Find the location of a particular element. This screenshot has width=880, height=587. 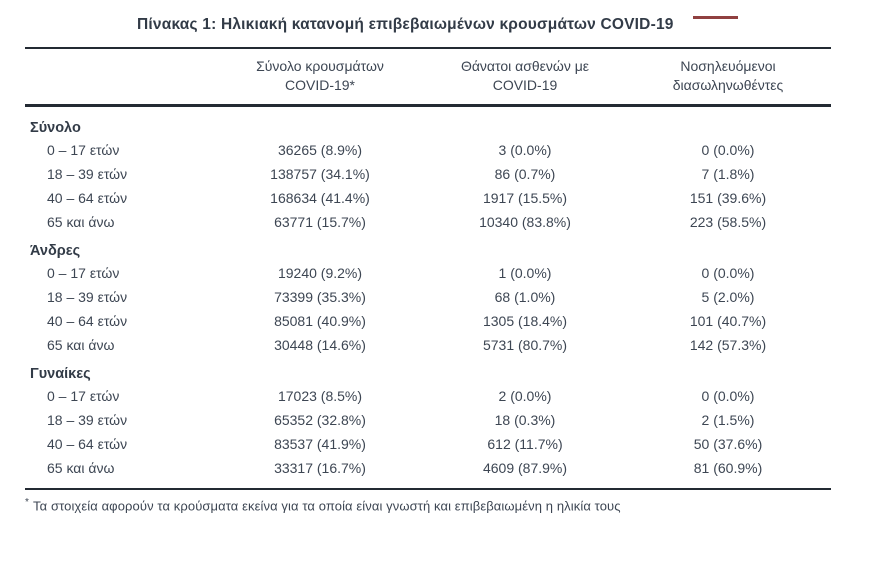

intubated-cell: 5 (2.0%) is located at coordinates (728, 297).